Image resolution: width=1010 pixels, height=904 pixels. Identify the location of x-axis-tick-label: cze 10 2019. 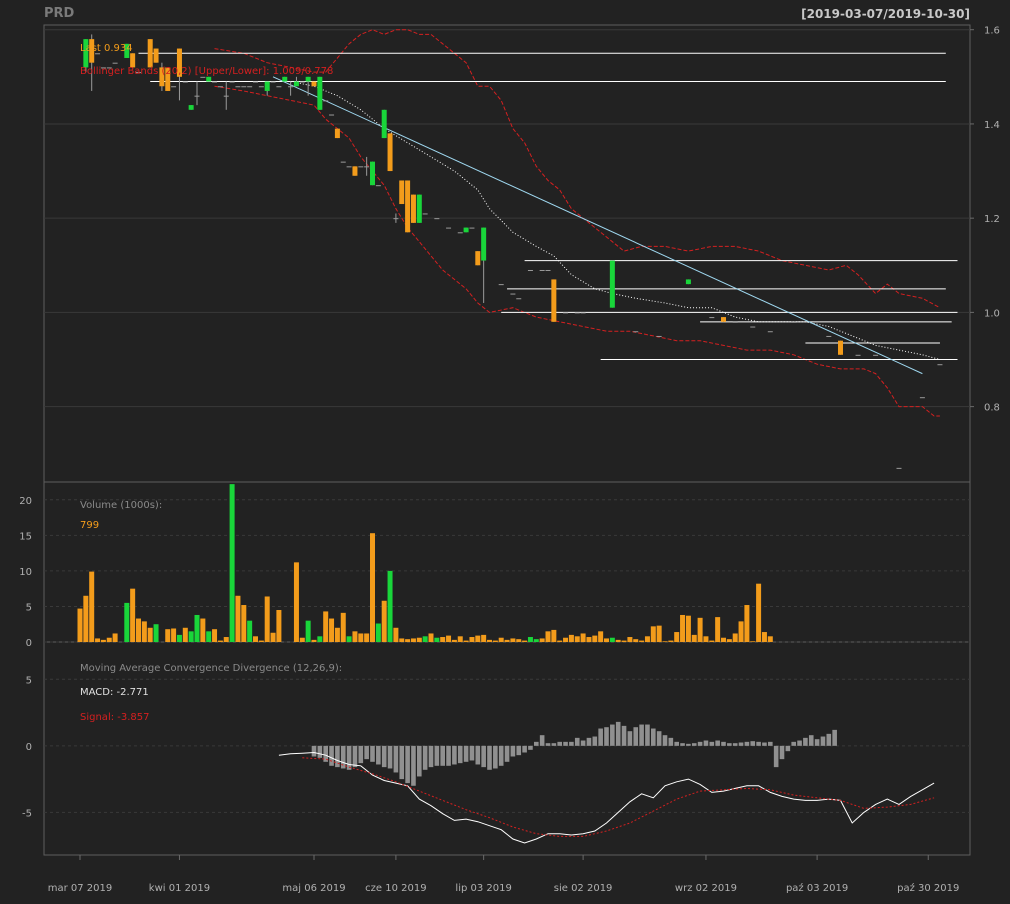
(395, 888).